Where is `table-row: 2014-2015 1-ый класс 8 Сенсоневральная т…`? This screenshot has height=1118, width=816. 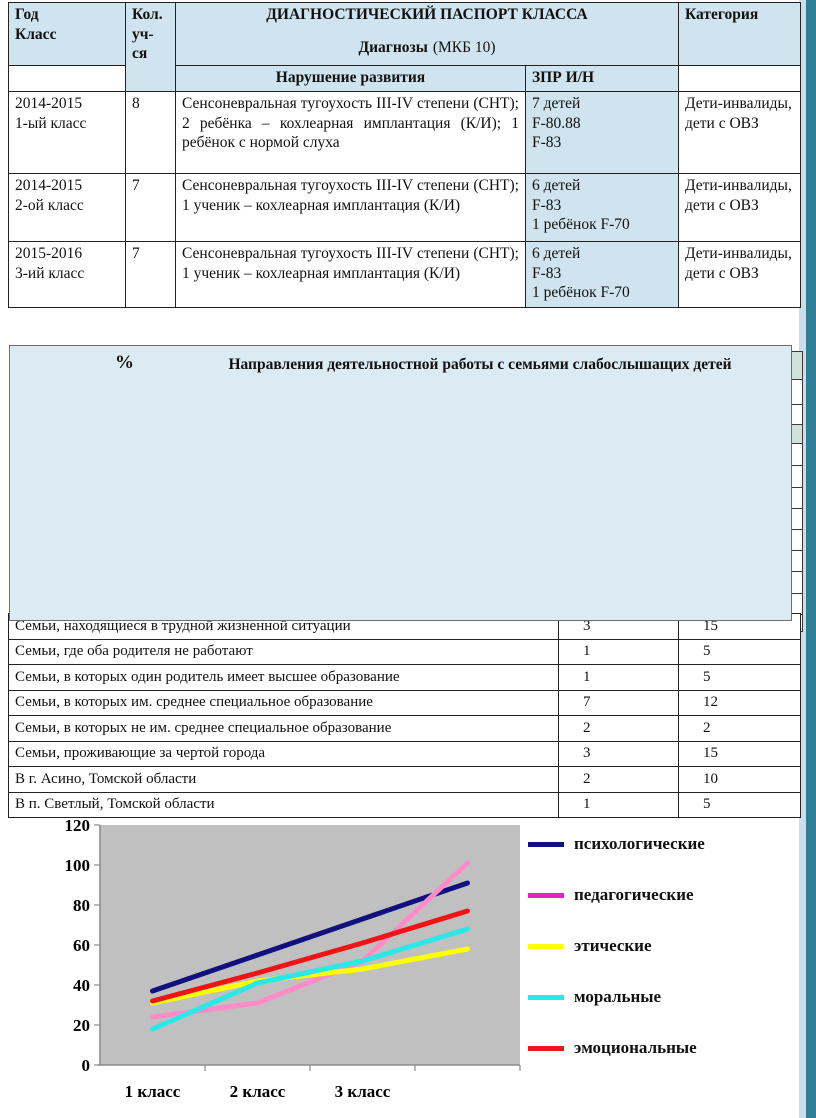 table-row: 2014-2015 1-ый класс 8 Сенсоневральная т… is located at coordinates (405, 132).